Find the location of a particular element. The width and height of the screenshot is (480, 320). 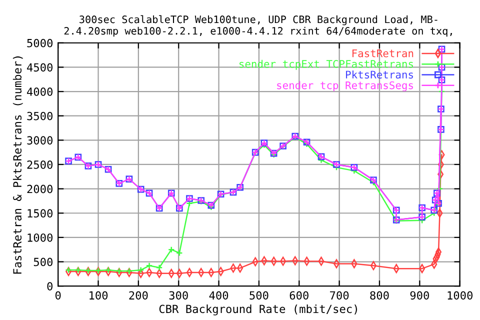

y-tick-label: 2000 is located at coordinates (39, 189).